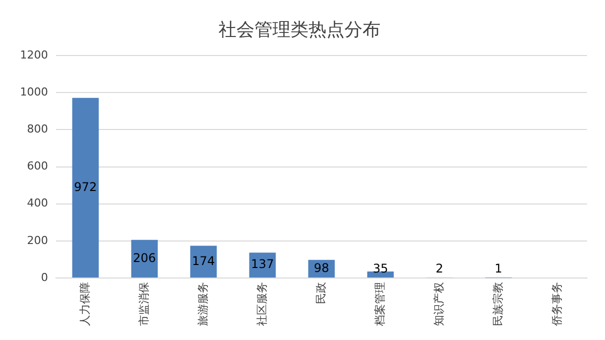 This screenshot has height=340, width=605. Describe the element at coordinates (37, 203) in the screenshot. I see `y-tick-label: 400` at that location.